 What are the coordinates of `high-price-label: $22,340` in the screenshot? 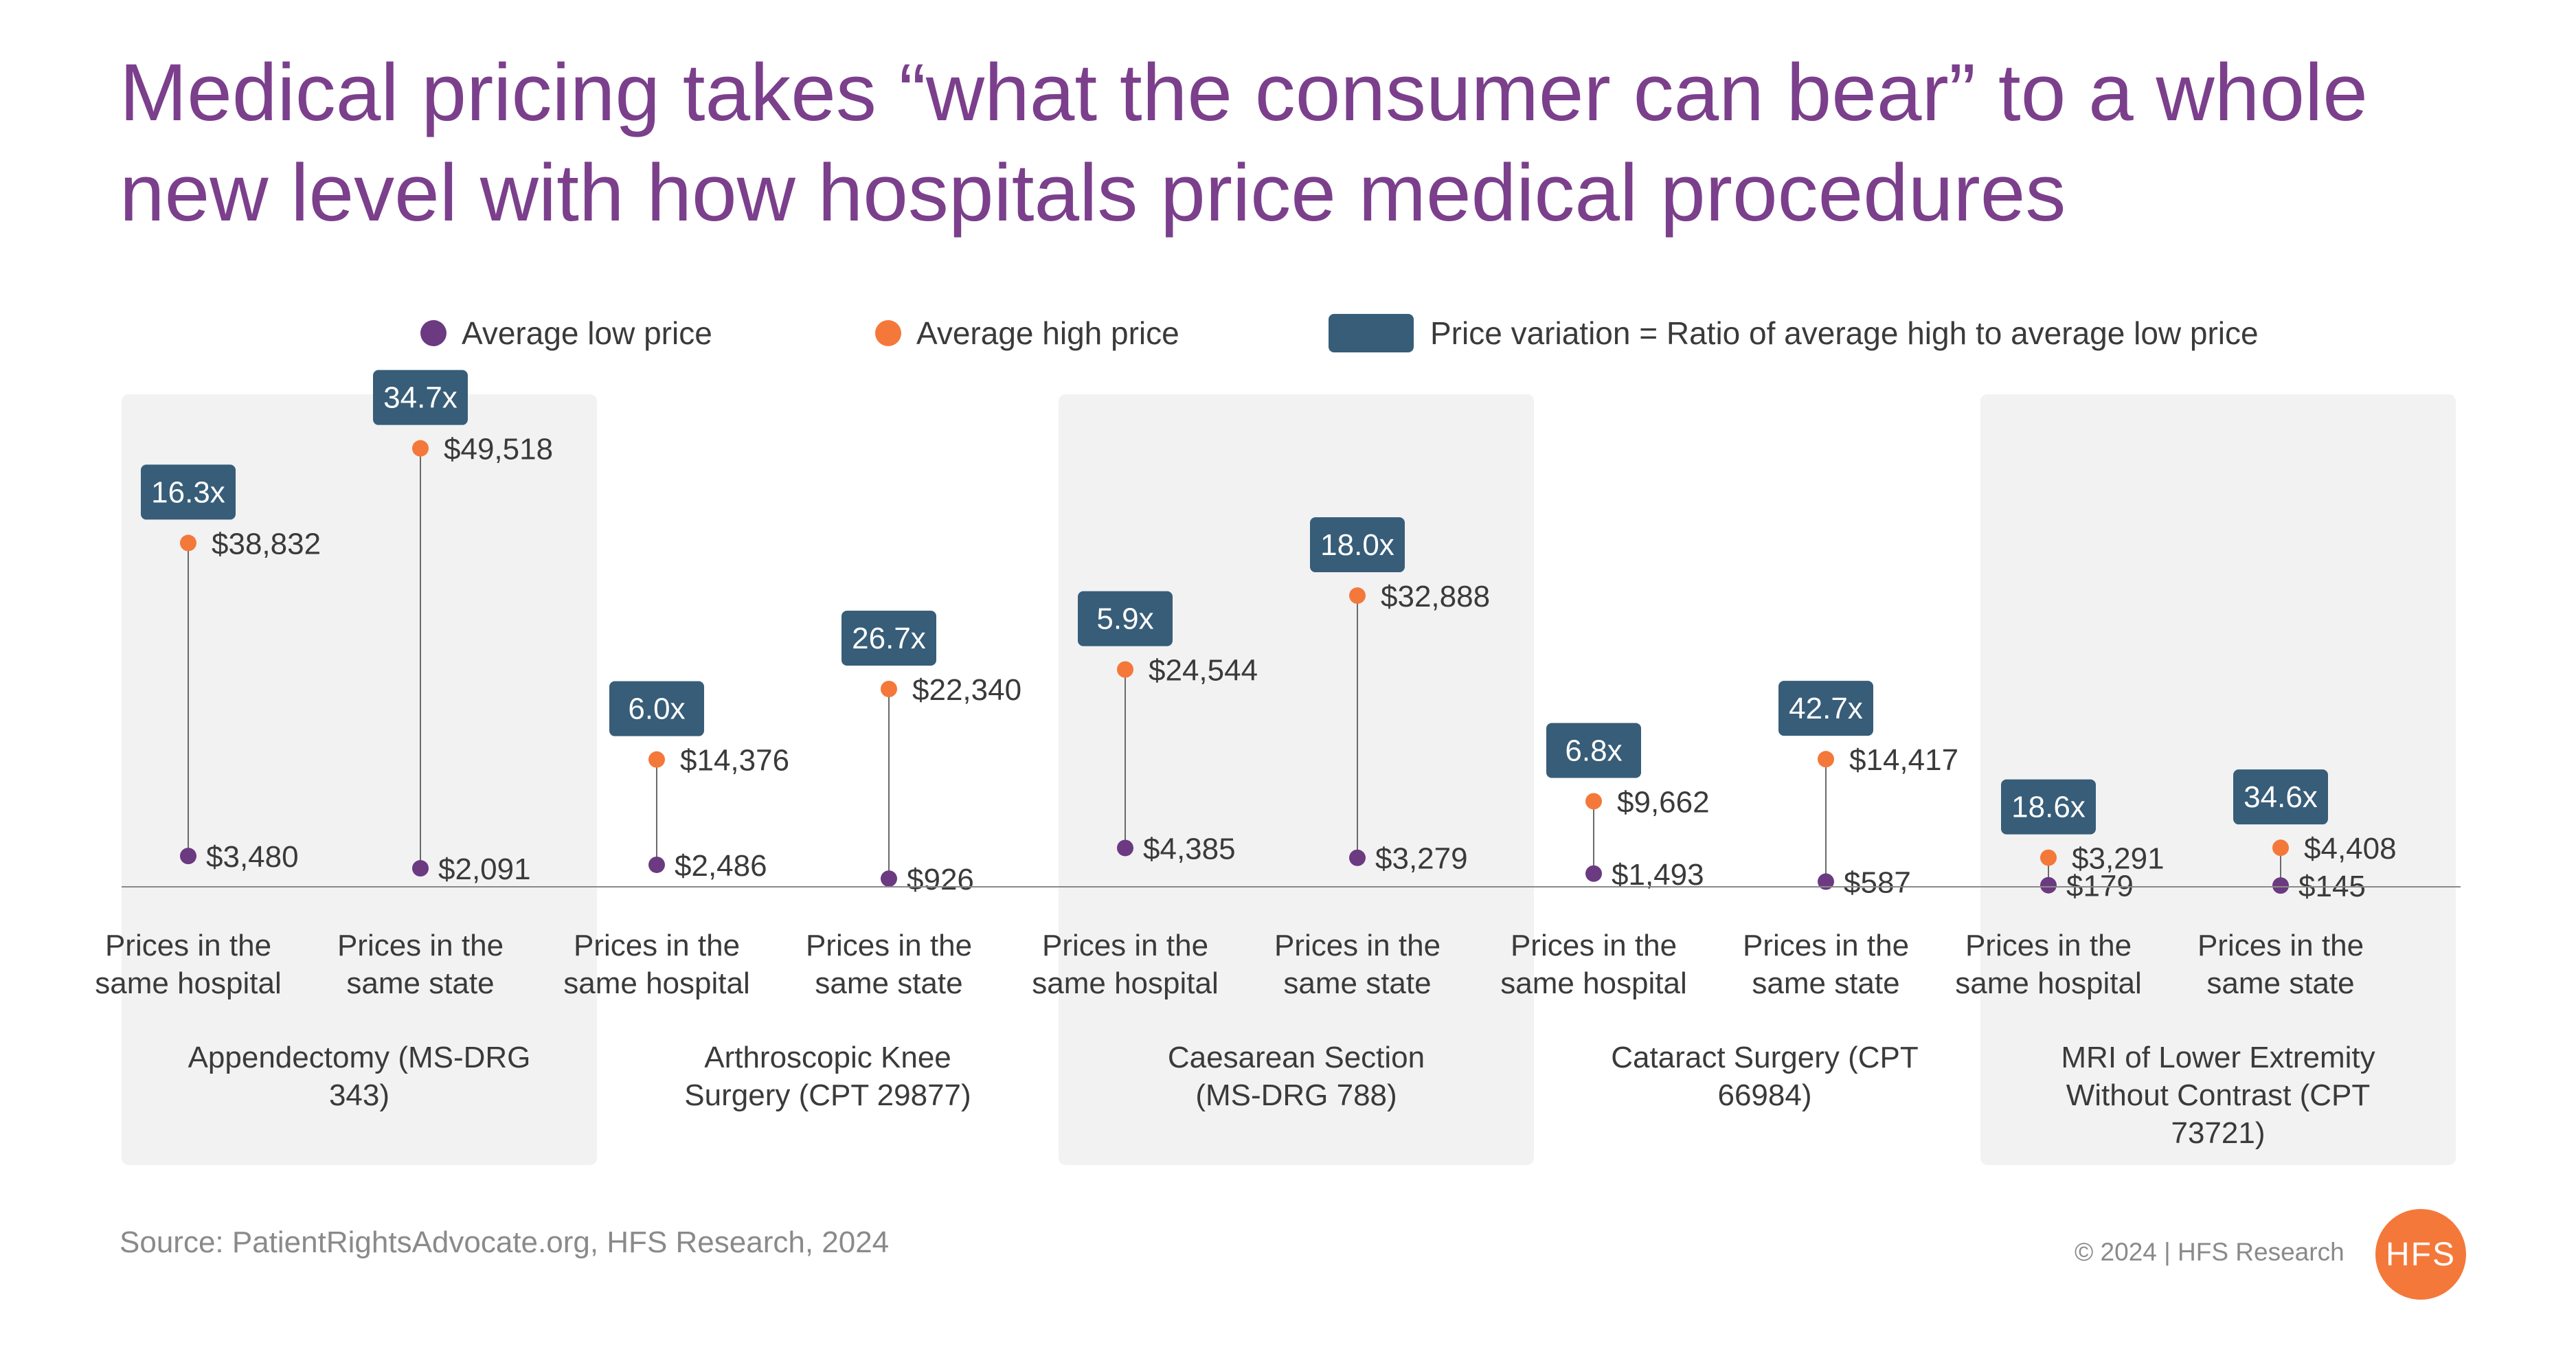 It's located at (966, 690).